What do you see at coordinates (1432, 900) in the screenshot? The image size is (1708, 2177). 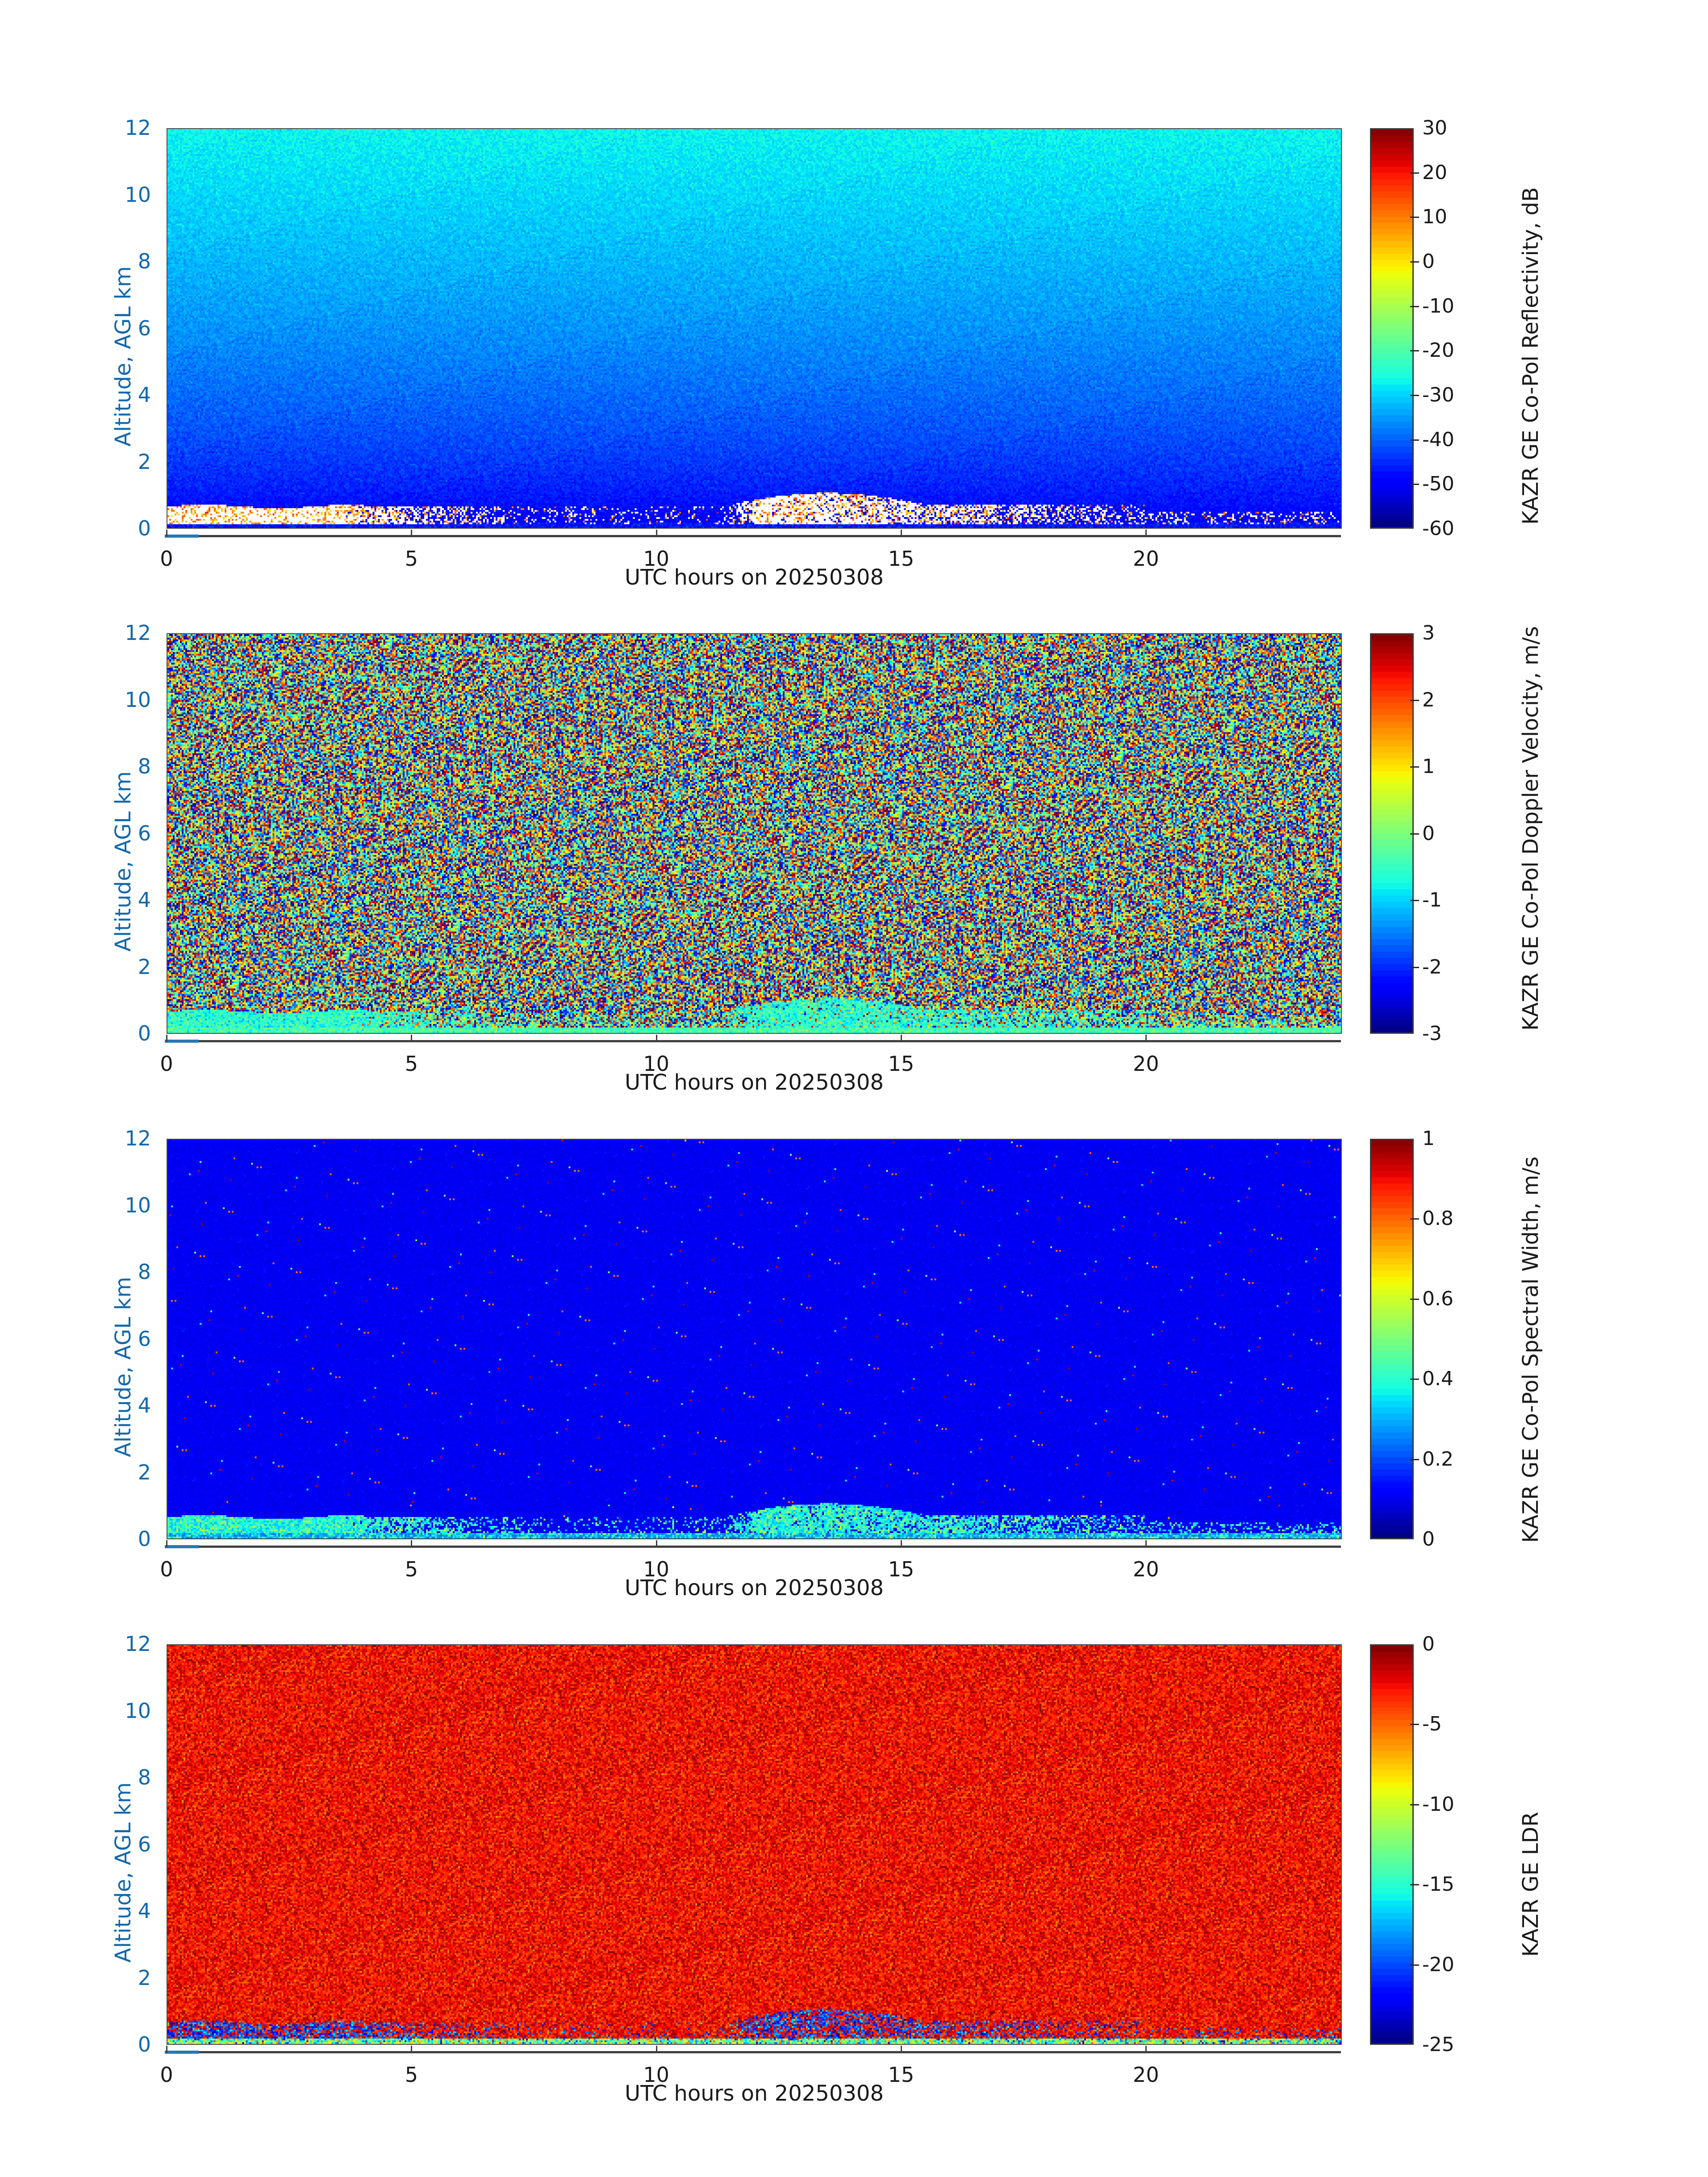 I see `panel-doppler-velocity-colorbar-tick-4: -1` at bounding box center [1432, 900].